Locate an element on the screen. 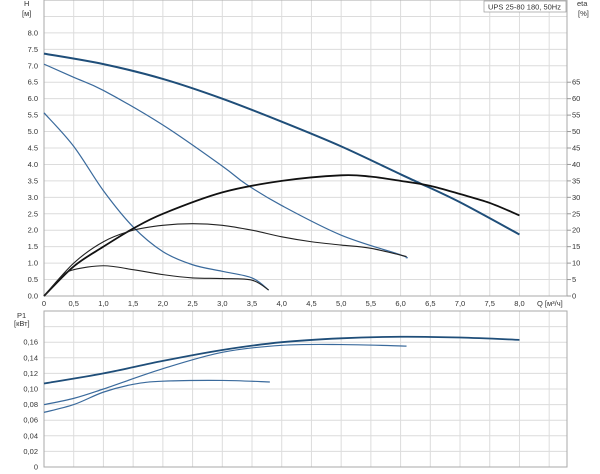 The height and width of the screenshot is (474, 600). eta-tick-label: 5 is located at coordinates (574, 279).